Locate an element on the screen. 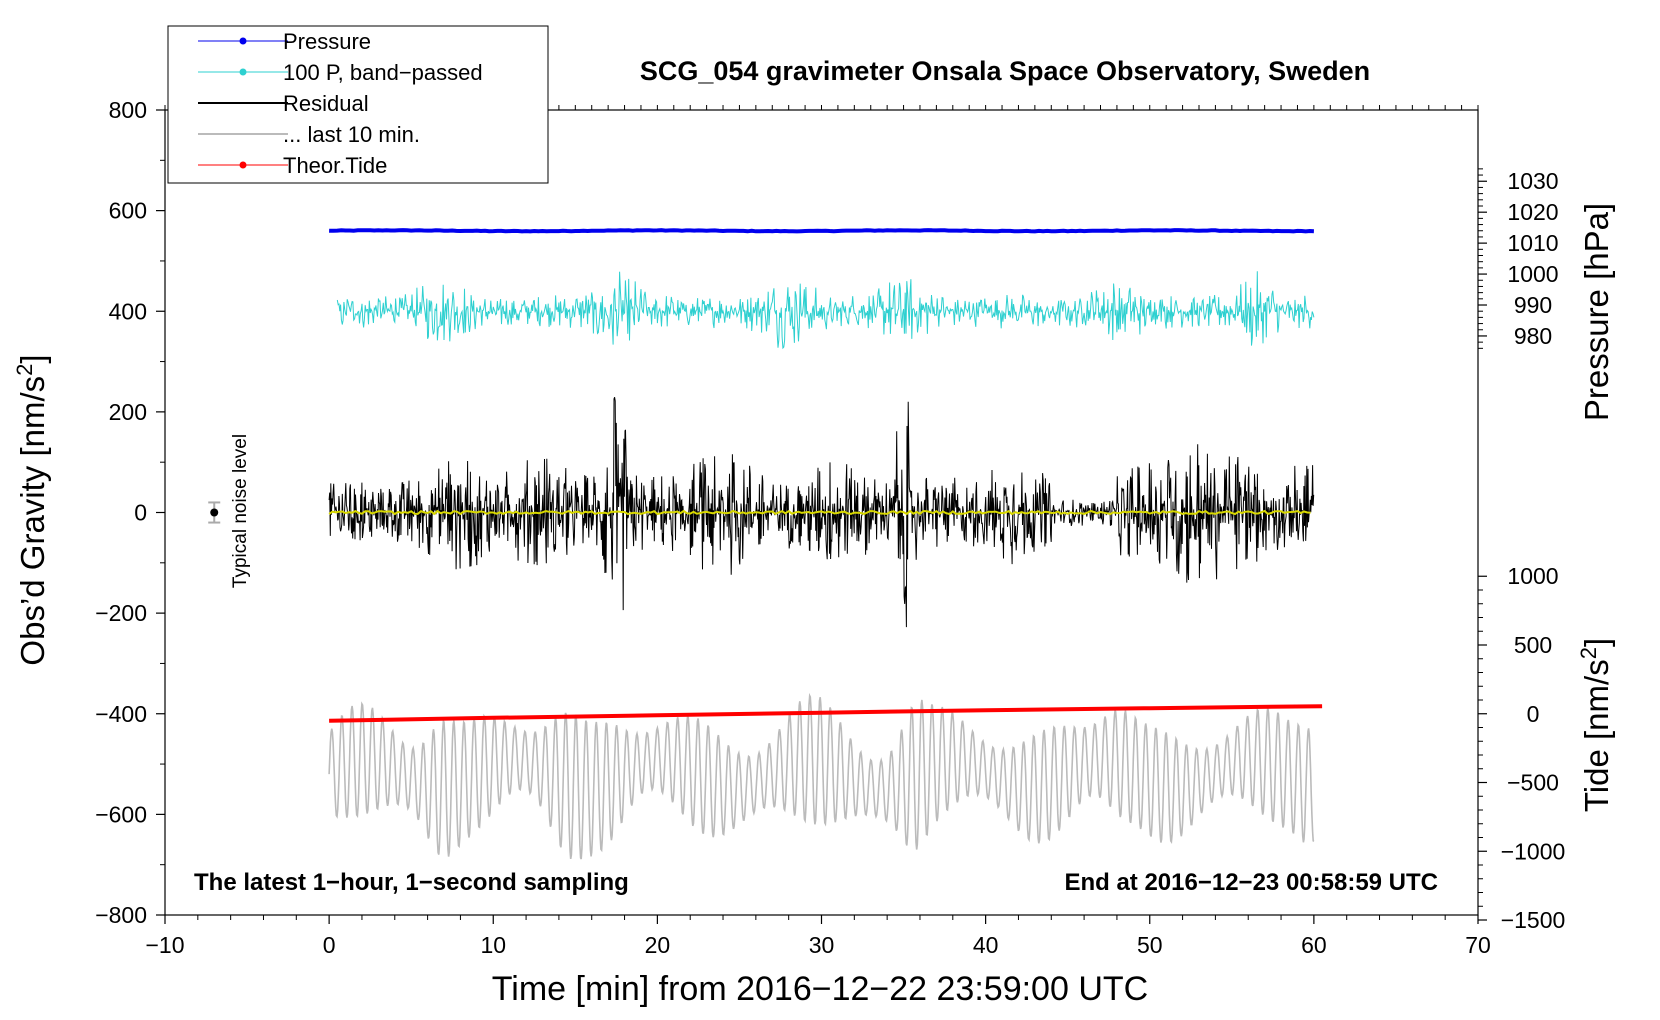 This screenshot has width=1660, height=1020. tide-tick-label: 0 is located at coordinates (1533, 714).